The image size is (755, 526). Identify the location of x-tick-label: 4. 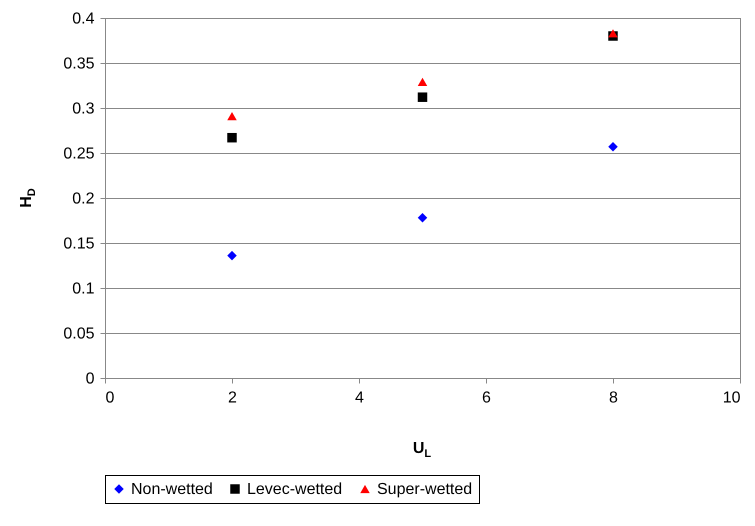
(359, 398).